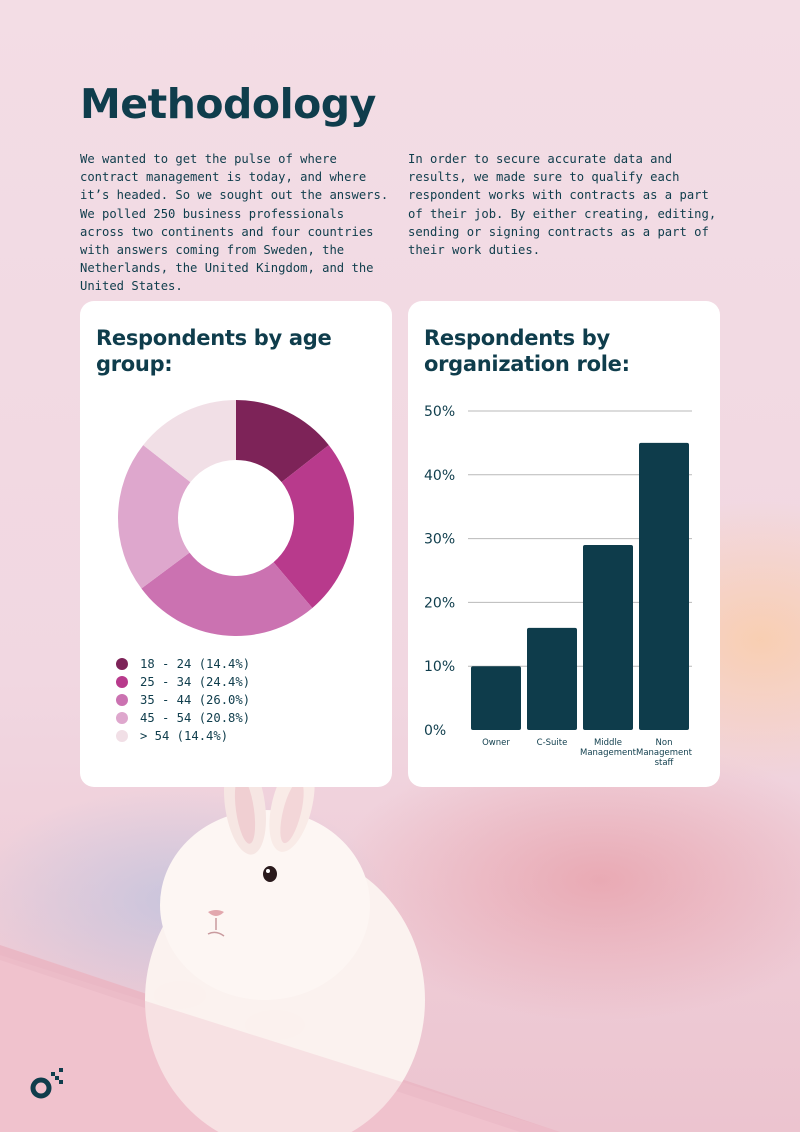 The image size is (800, 1132). I want to click on legend-label: > 54 (14.4%), so click(184, 736).